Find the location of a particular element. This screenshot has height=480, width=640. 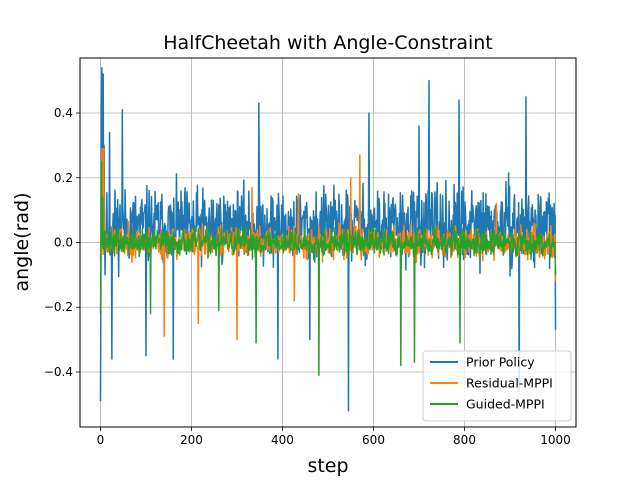

y-axis-label: angle(rad) is located at coordinates (22, 241).